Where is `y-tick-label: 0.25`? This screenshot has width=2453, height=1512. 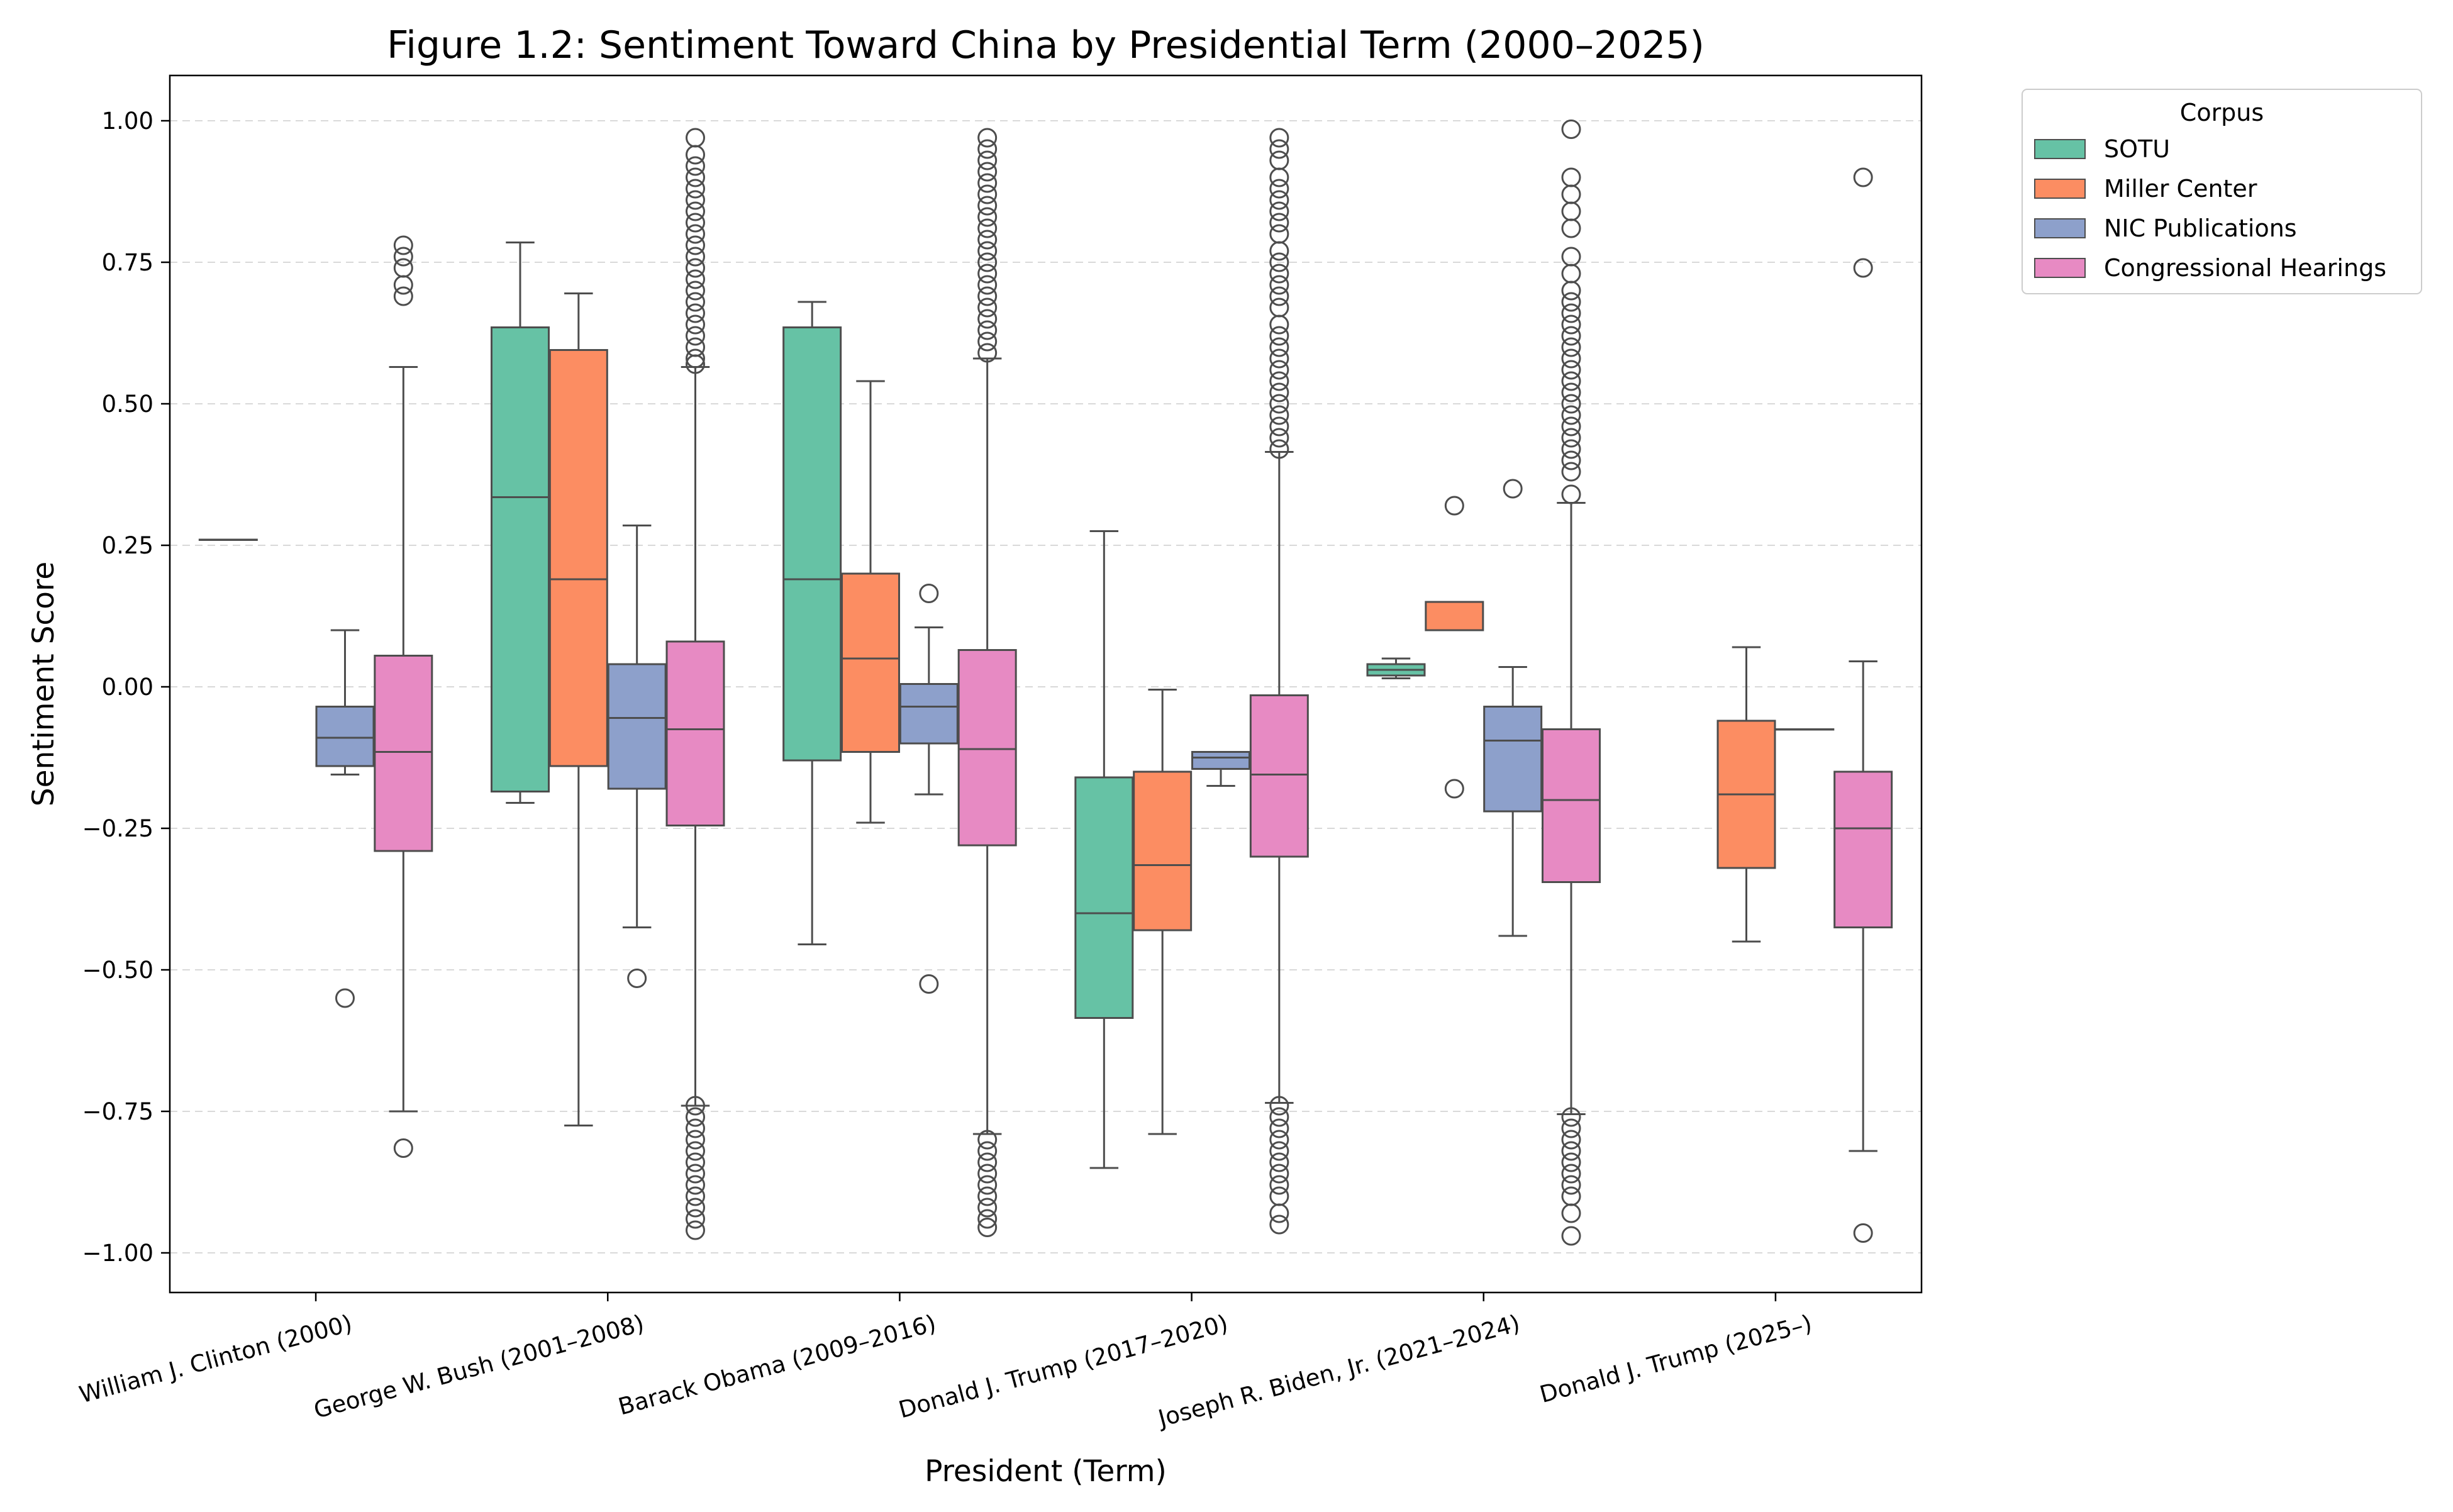 y-tick-label: 0.25 is located at coordinates (127, 545).